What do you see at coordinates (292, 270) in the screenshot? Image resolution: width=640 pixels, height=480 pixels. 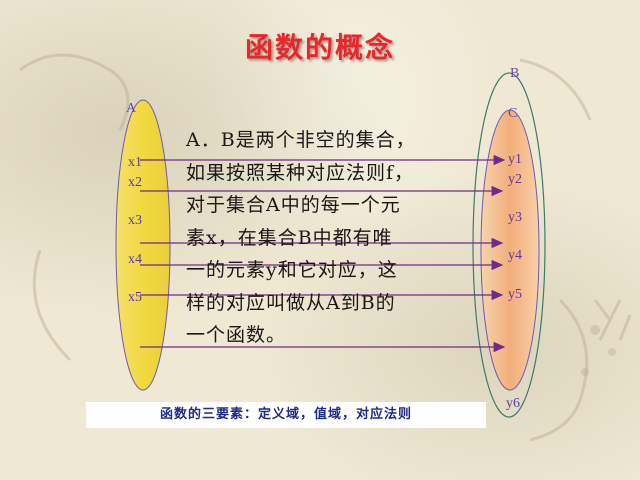 I see `definition-line: 一的元素y和它对应，这` at bounding box center [292, 270].